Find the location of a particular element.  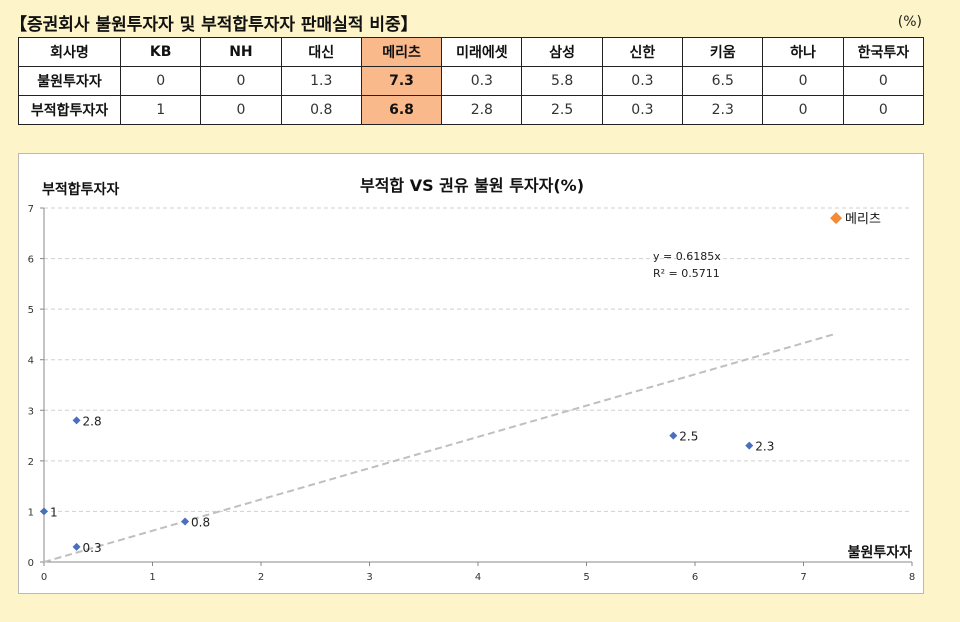

column-header: KB is located at coordinates (160, 52).